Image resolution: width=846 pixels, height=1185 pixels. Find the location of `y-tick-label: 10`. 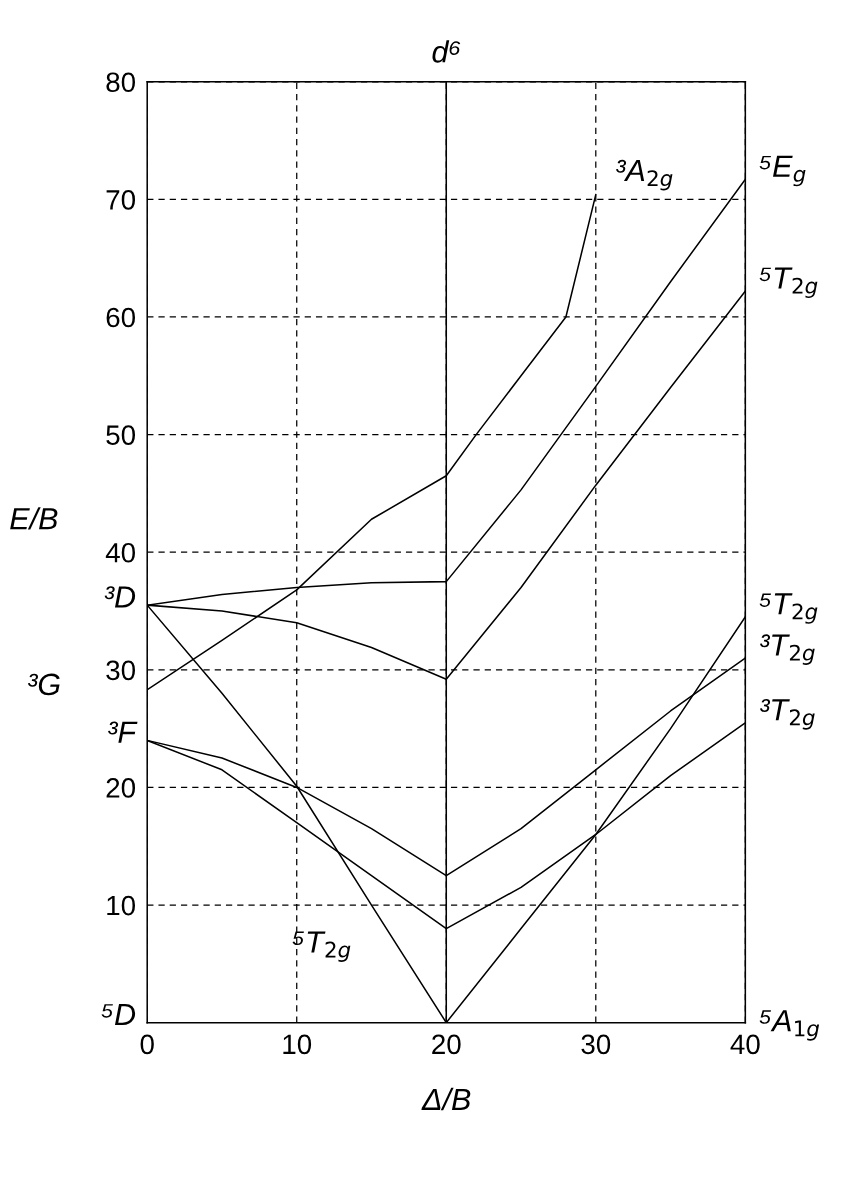

y-tick-label: 10 is located at coordinates (121, 905).